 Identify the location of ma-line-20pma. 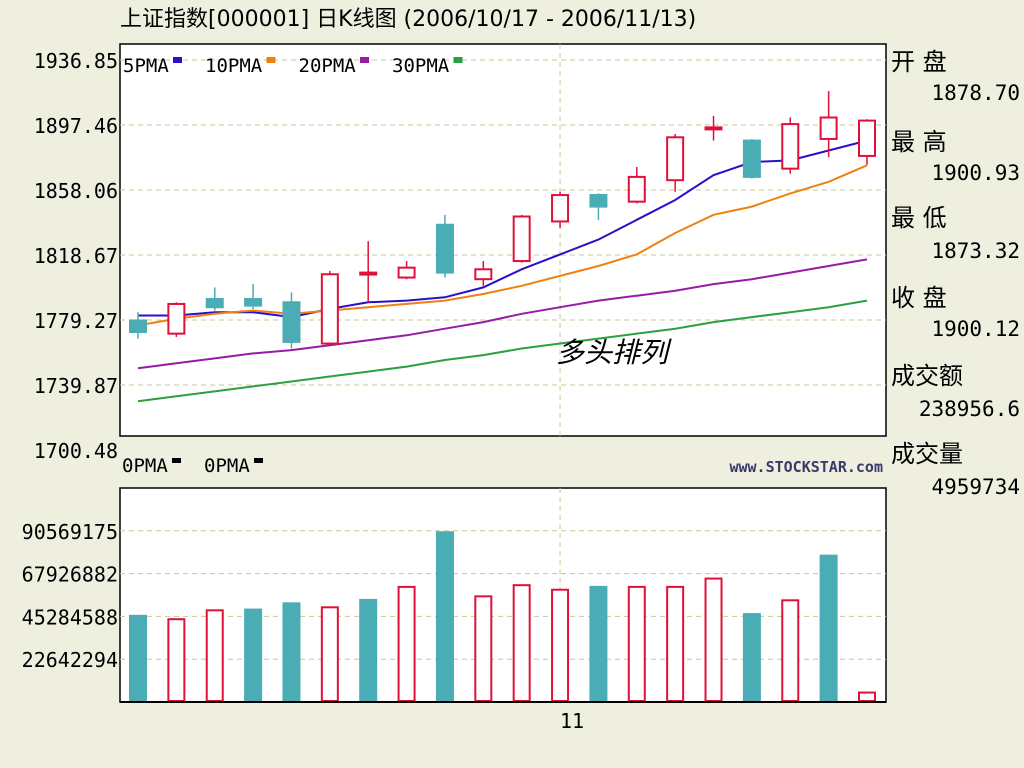
(502, 314).